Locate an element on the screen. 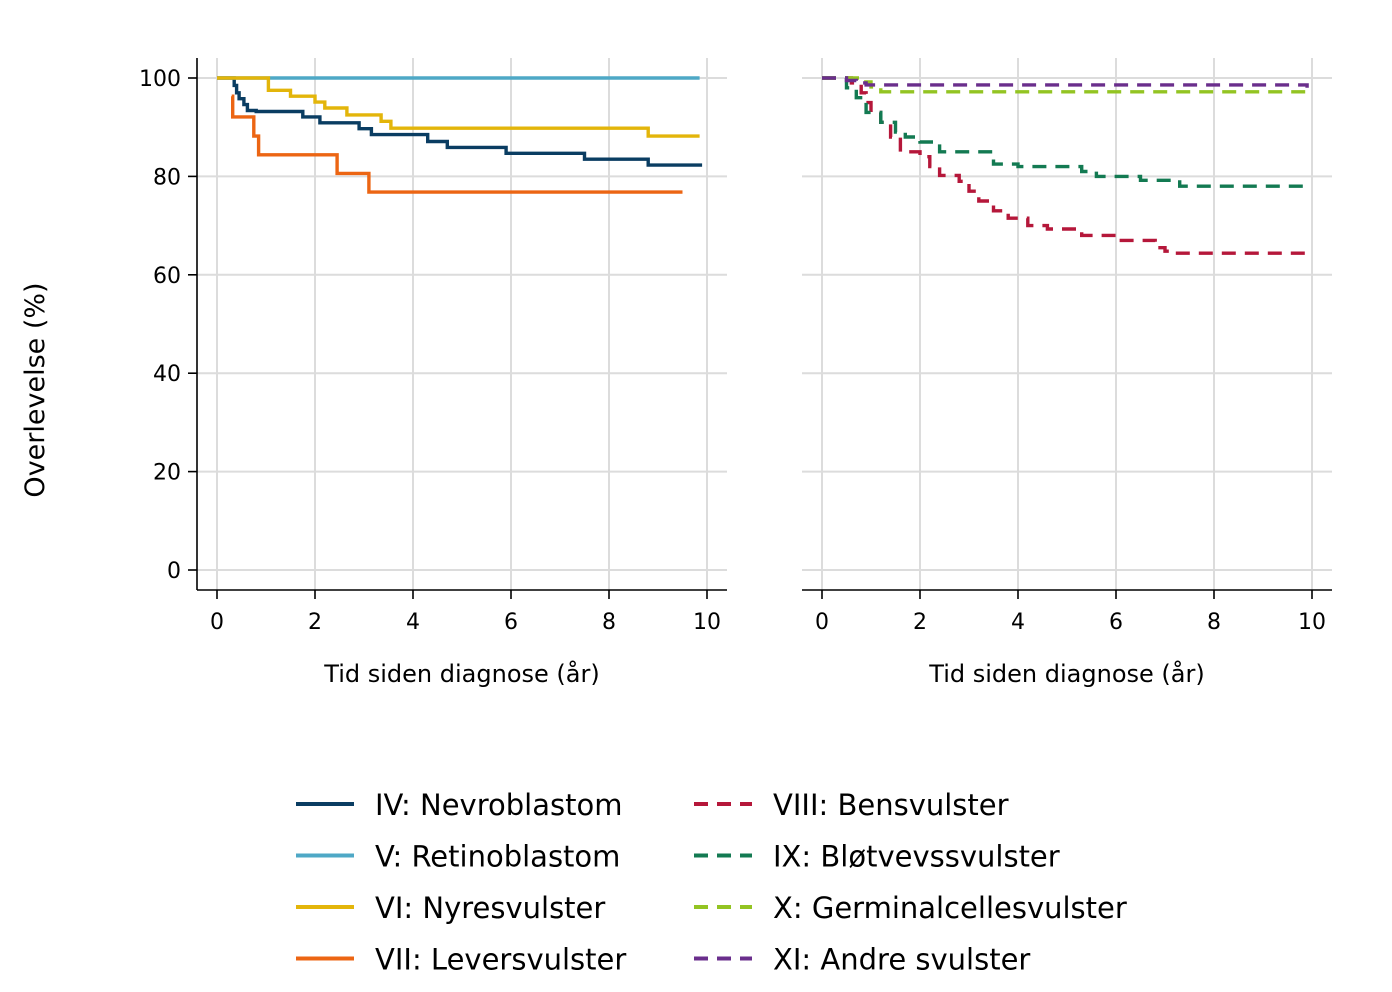 Image resolution: width=1392 pixels, height=992 pixels. legend-label: VIII: Bensvulster is located at coordinates (891, 805).